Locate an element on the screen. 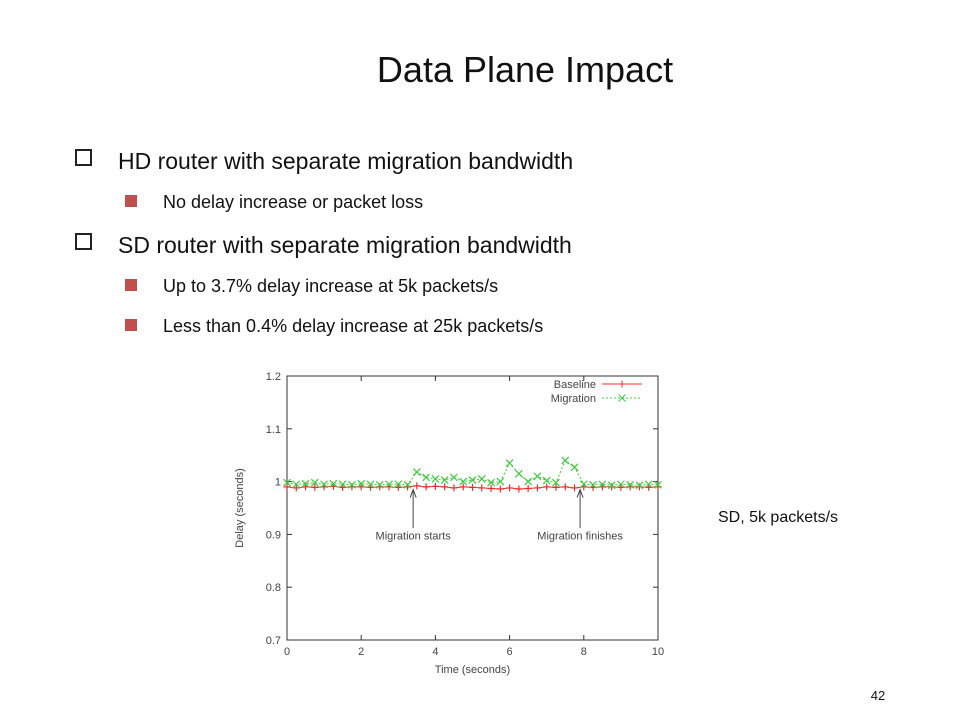  x-tick-label: 2 is located at coordinates (361, 652).